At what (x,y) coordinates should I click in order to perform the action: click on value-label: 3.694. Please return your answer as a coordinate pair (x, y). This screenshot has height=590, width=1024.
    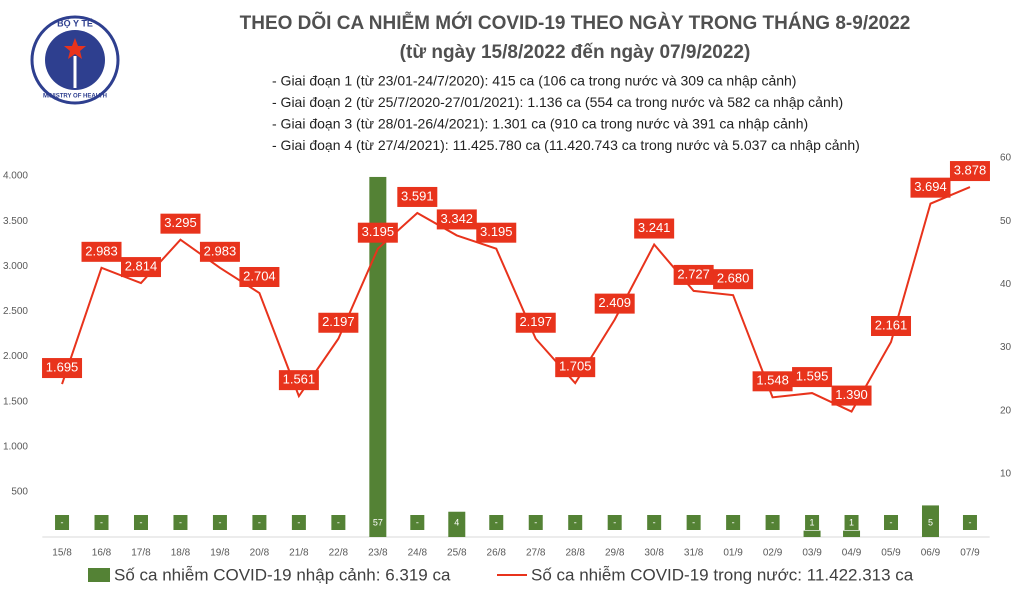
    Looking at the image, I should click on (930, 186).